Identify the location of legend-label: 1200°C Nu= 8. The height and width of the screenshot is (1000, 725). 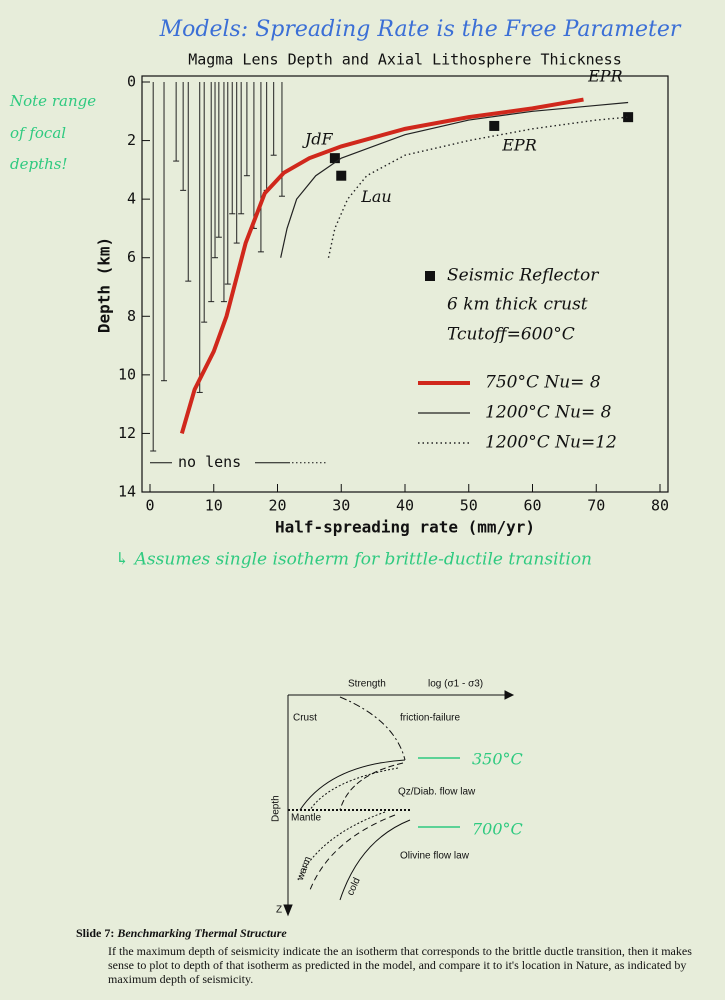
(548, 413).